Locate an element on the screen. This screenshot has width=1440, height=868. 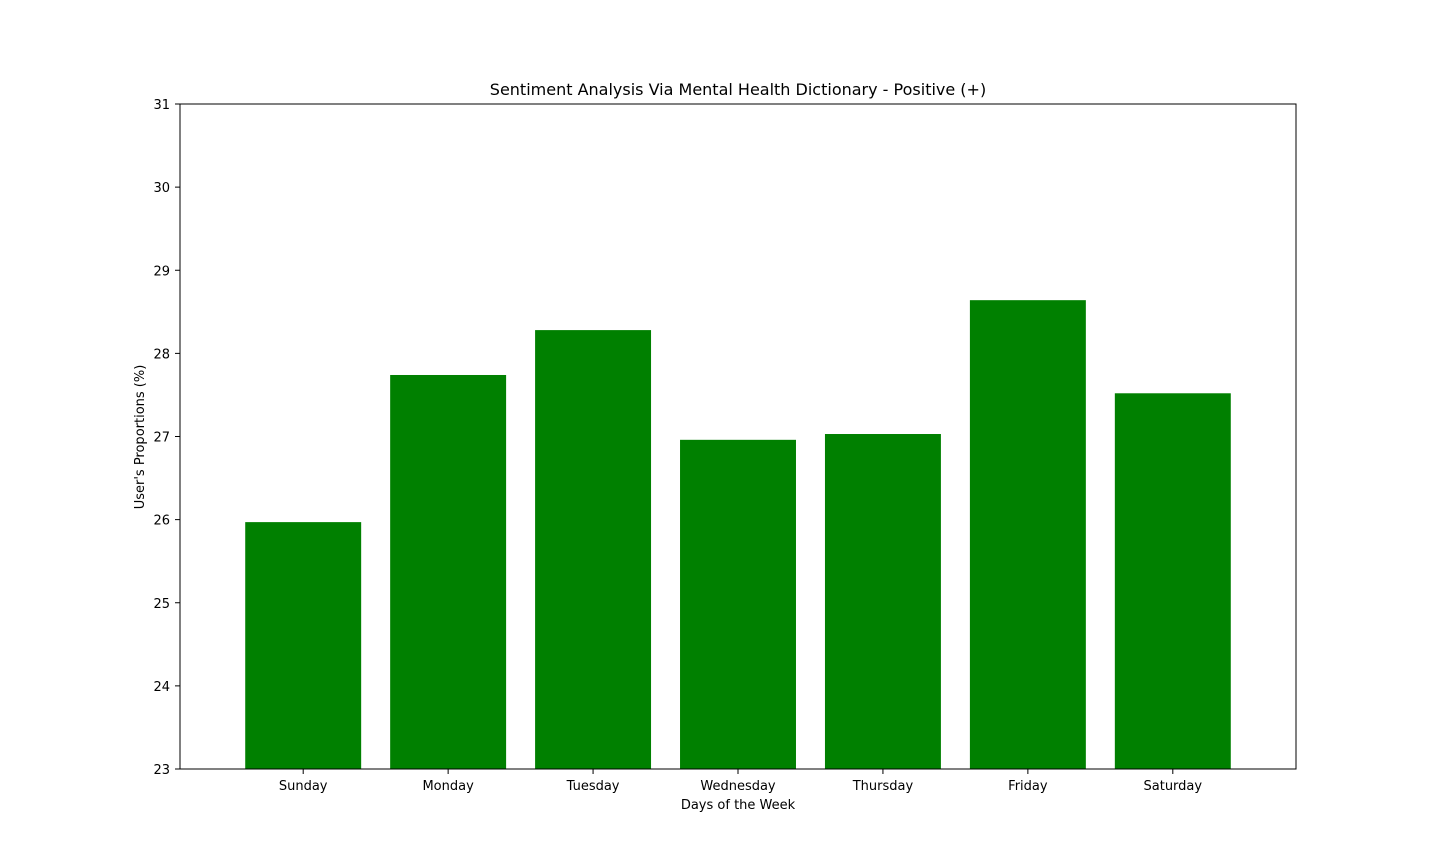
bar-monday is located at coordinates (448, 571).